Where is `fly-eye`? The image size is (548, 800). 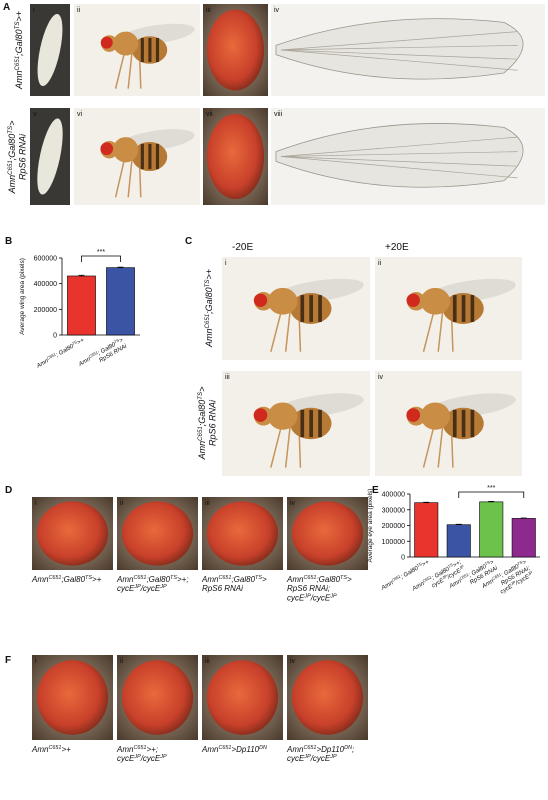 fly-eye is located at coordinates (107, 149).